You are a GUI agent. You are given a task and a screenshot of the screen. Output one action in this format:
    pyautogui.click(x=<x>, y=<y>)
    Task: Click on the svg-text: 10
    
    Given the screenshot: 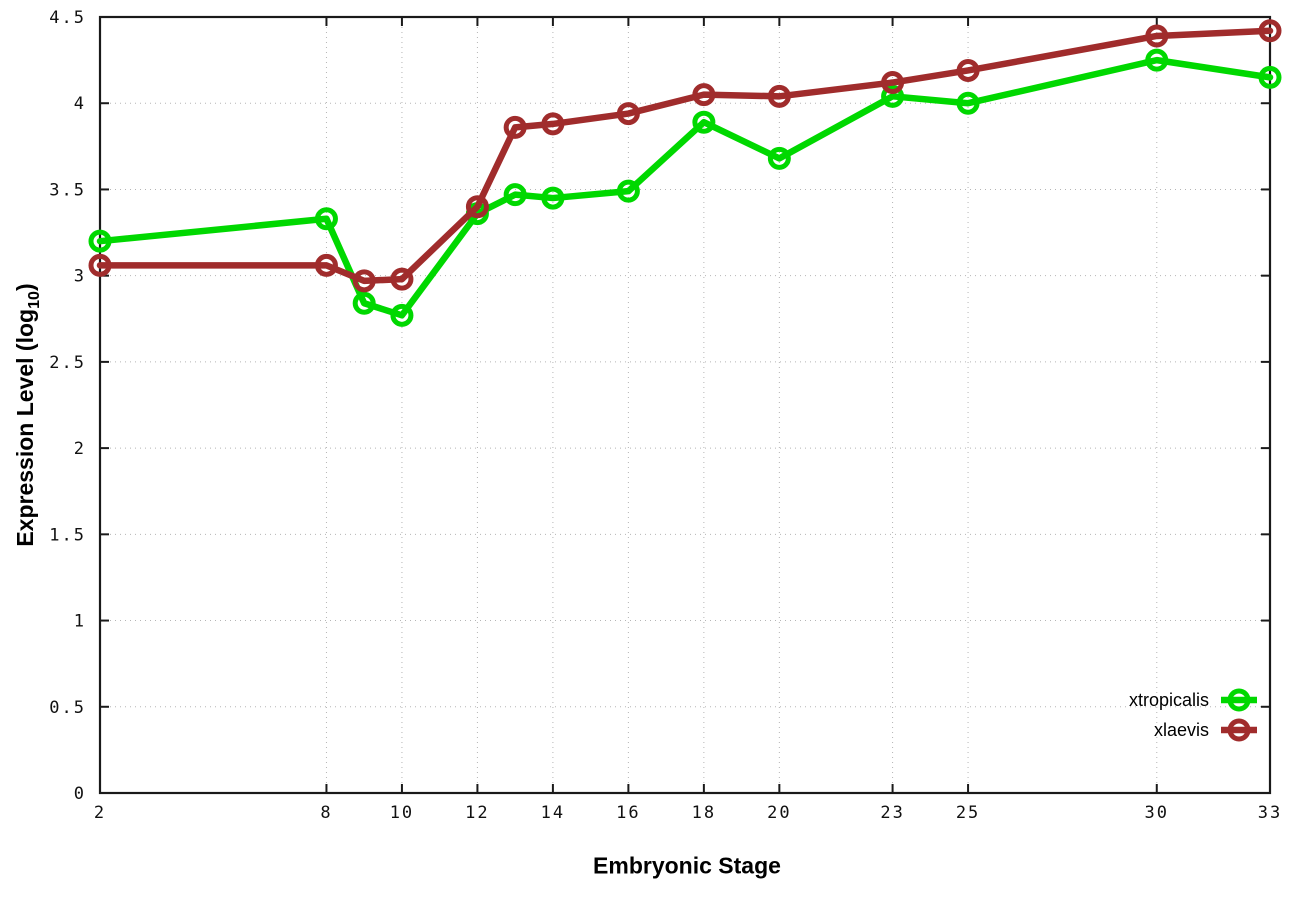 What is the action you would take?
    pyautogui.click(x=402, y=813)
    